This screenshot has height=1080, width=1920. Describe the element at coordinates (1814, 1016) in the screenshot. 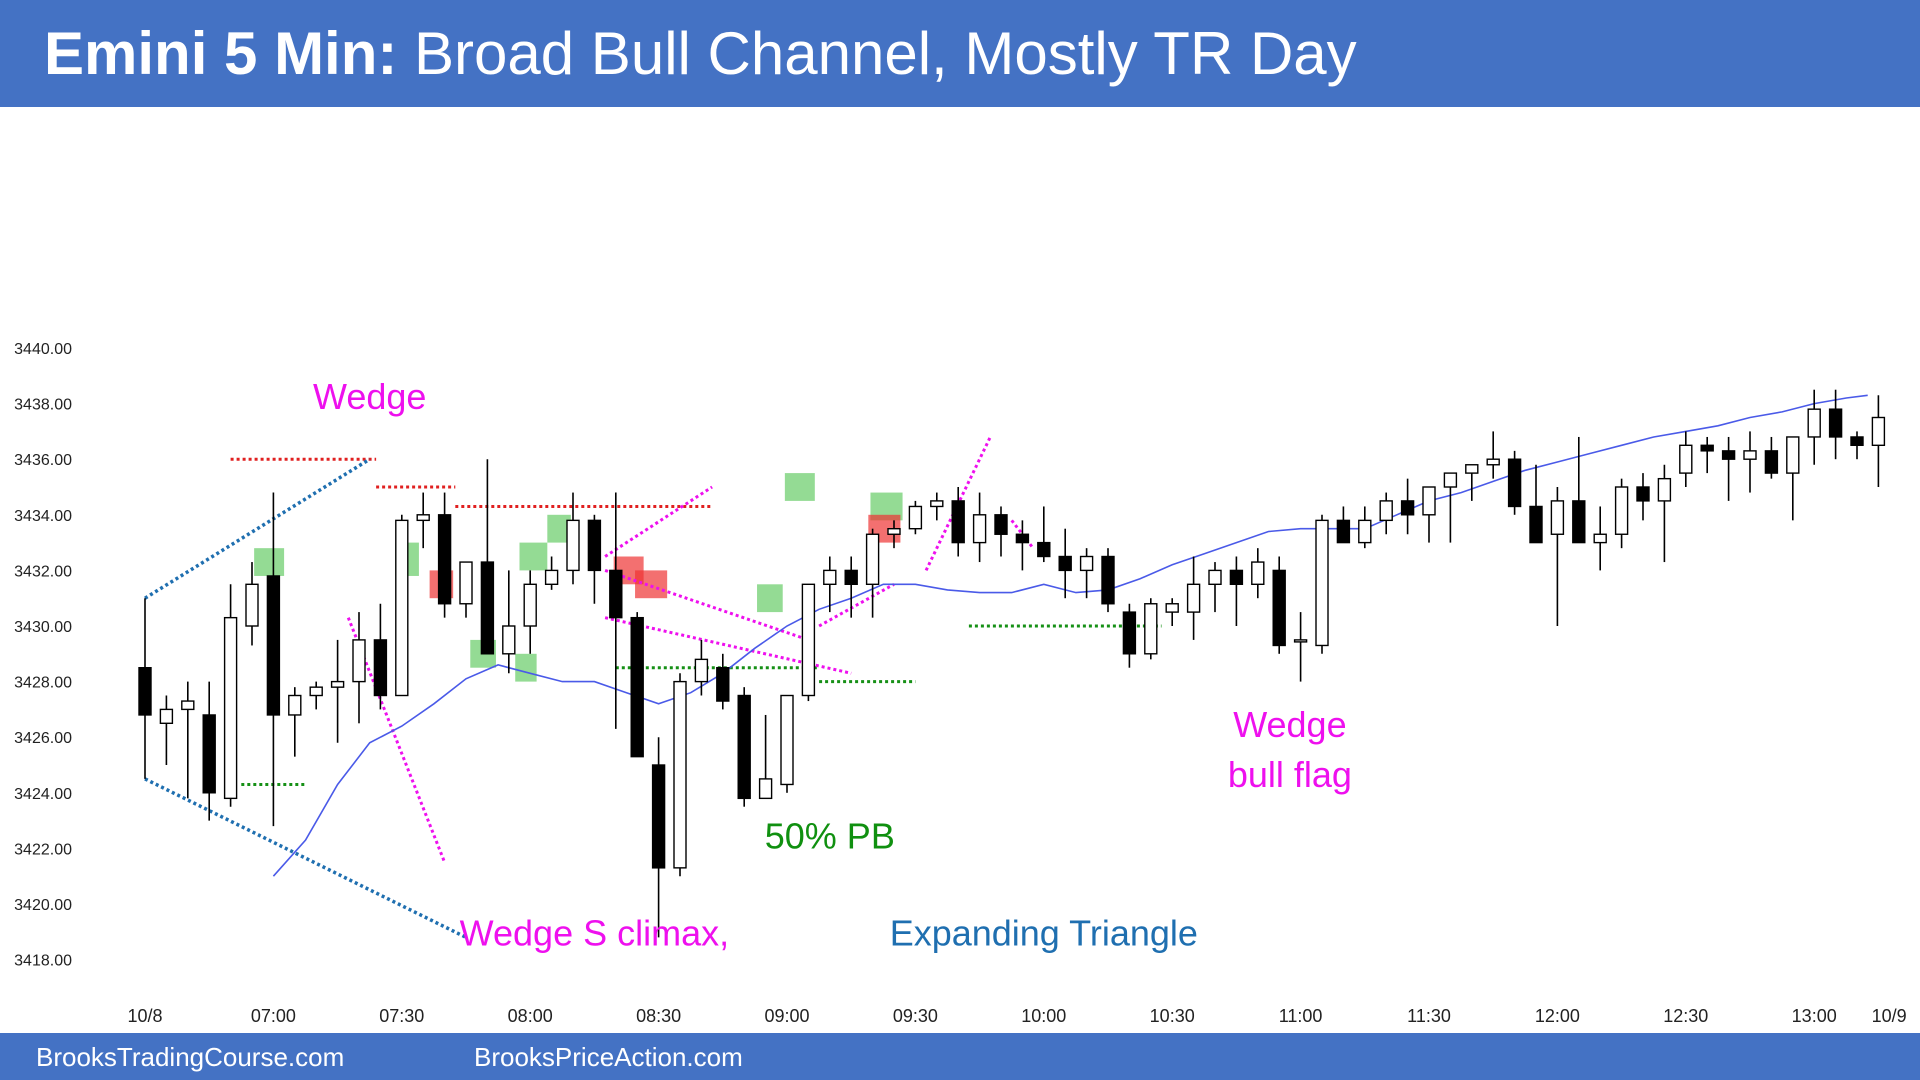

I see `x-tick-label: 13:00` at that location.